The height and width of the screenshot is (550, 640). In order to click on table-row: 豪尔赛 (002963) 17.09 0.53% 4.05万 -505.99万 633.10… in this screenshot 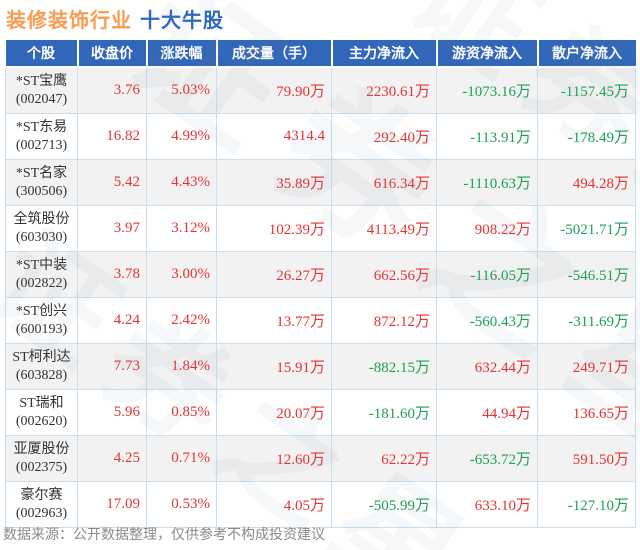, I will do `click(320, 504)`.